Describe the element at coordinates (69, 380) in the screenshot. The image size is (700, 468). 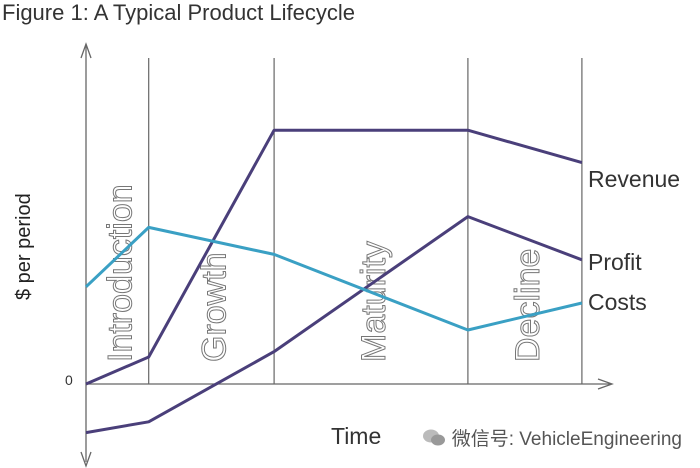
I see `y-tick-label: 0` at that location.